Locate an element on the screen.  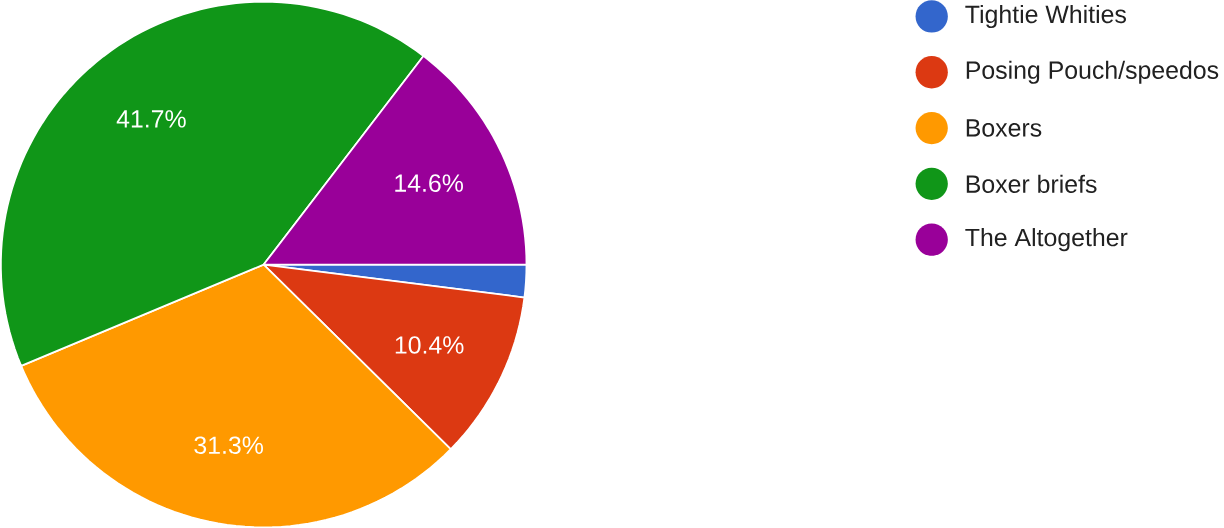
data-label: 10.4% is located at coordinates (429, 345).